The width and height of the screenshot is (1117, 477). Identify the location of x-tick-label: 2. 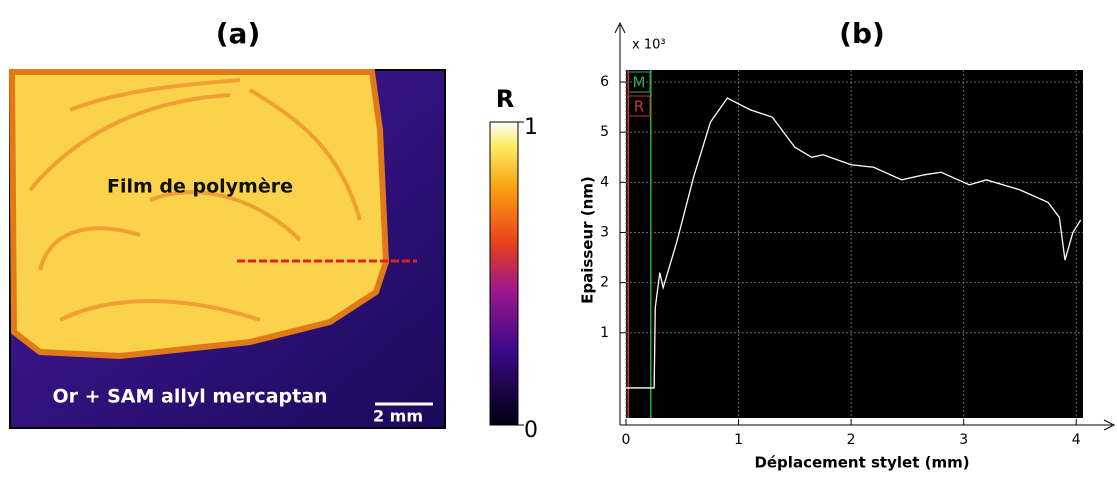
(851, 440).